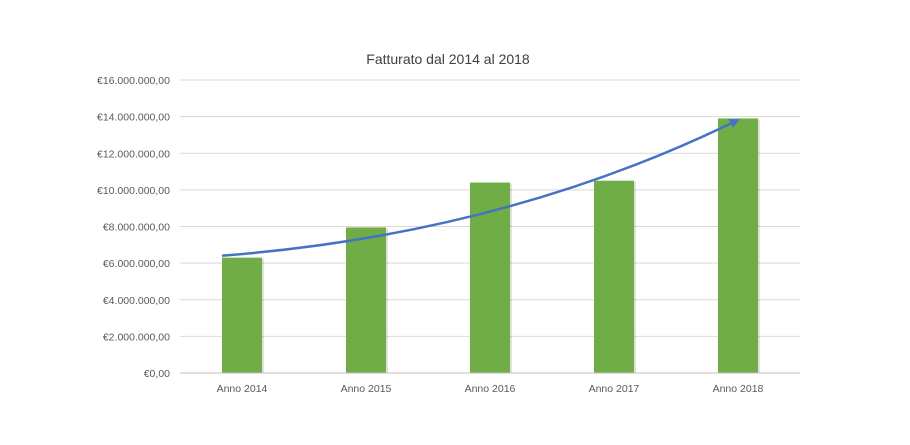 This screenshot has height=445, width=910. I want to click on y-tick-label: €4.000.000,00, so click(136, 301).